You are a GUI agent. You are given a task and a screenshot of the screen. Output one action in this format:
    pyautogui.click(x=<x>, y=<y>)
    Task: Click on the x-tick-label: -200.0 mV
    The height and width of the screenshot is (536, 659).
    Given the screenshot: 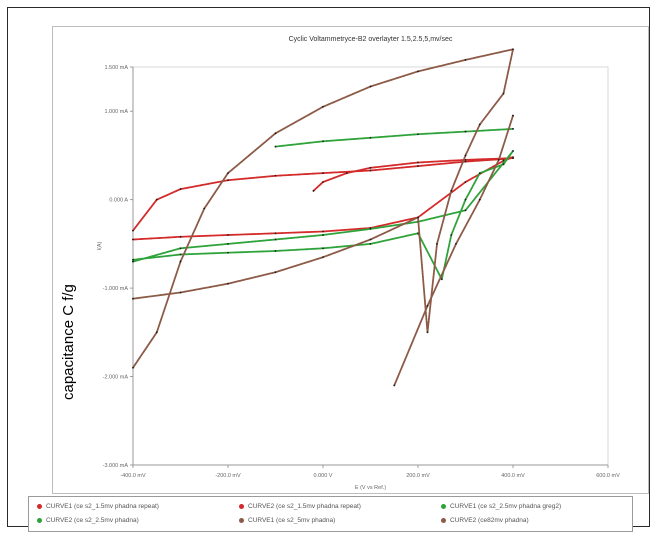 What is the action you would take?
    pyautogui.click(x=228, y=476)
    